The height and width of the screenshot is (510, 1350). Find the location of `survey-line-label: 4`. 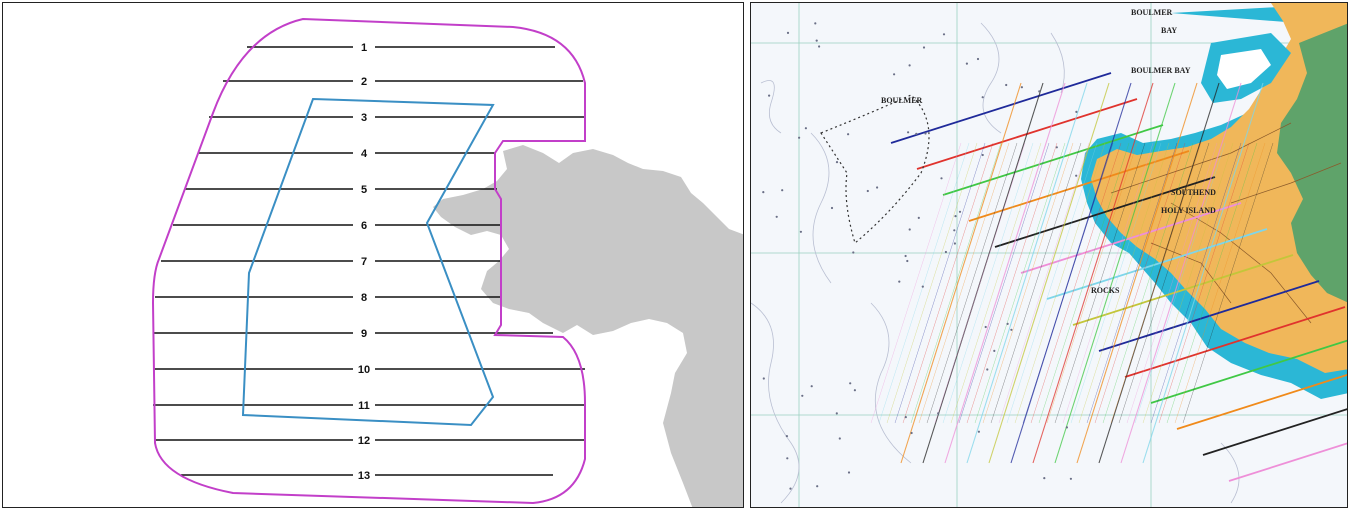

survey-line-label: 4 is located at coordinates (364, 154).